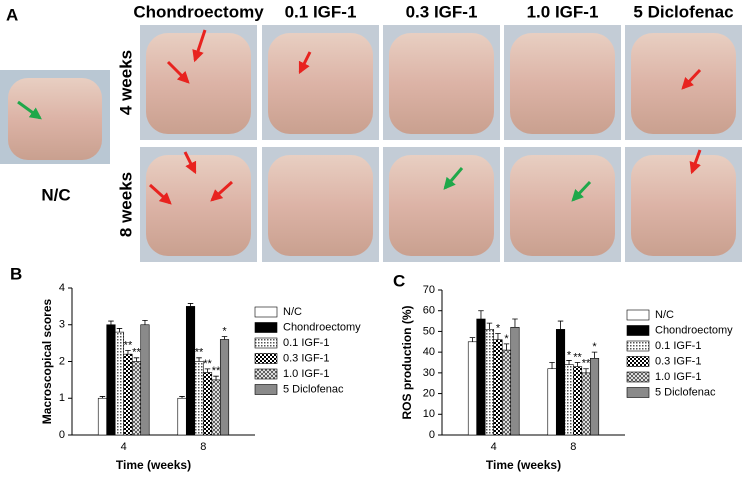 Image resolution: width=753 pixels, height=492 pixels. What do you see at coordinates (203, 447) in the screenshot?
I see `x-tick-label: 8` at bounding box center [203, 447].